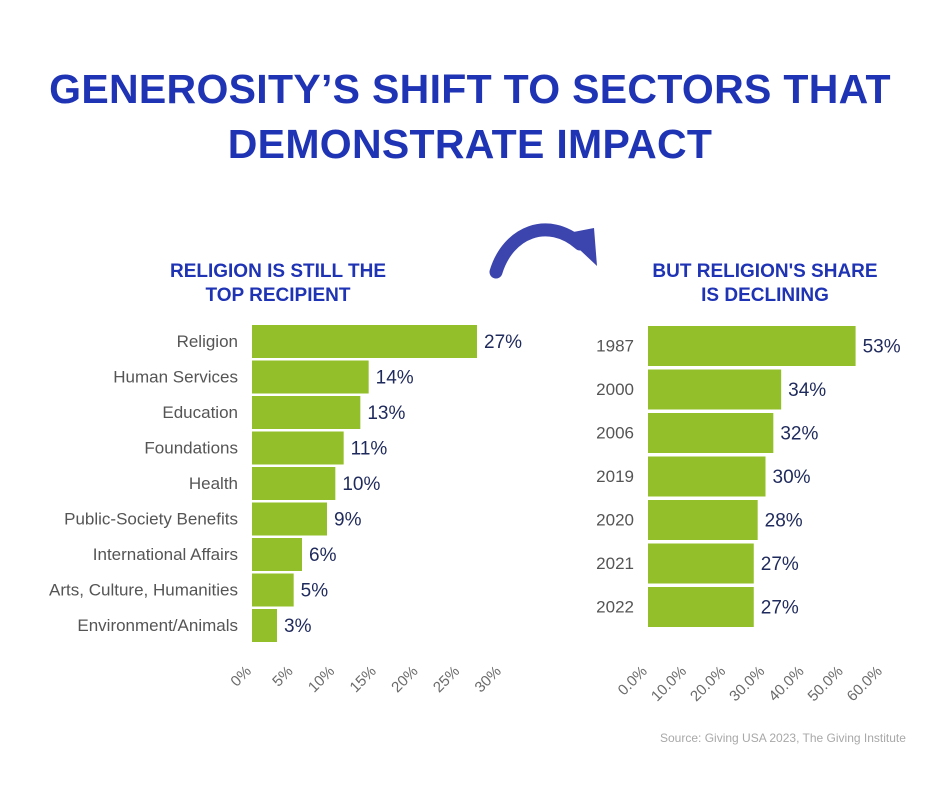 Image resolution: width=940 pixels, height=788 pixels. Describe the element at coordinates (707, 476) in the screenshot. I see `right-bar-2019` at that location.